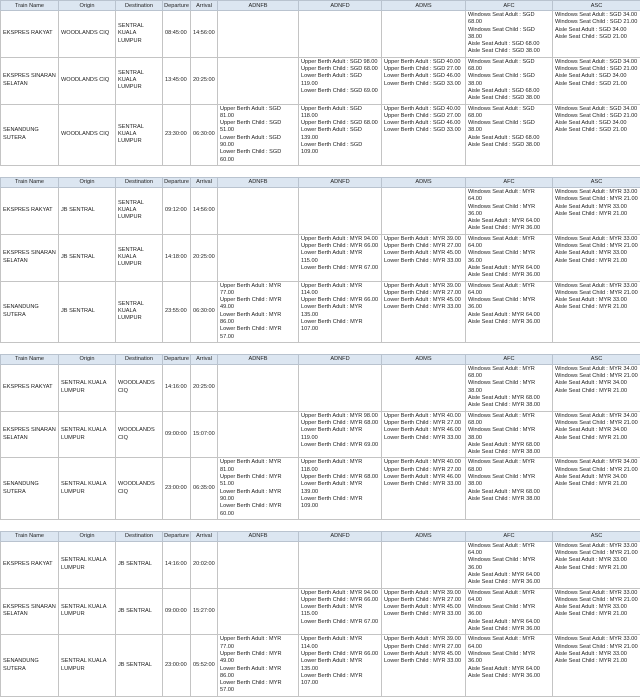 This screenshot has height=697, width=640. What do you see at coordinates (204, 210) in the screenshot?
I see `time-cell: 14:56:00` at bounding box center [204, 210].